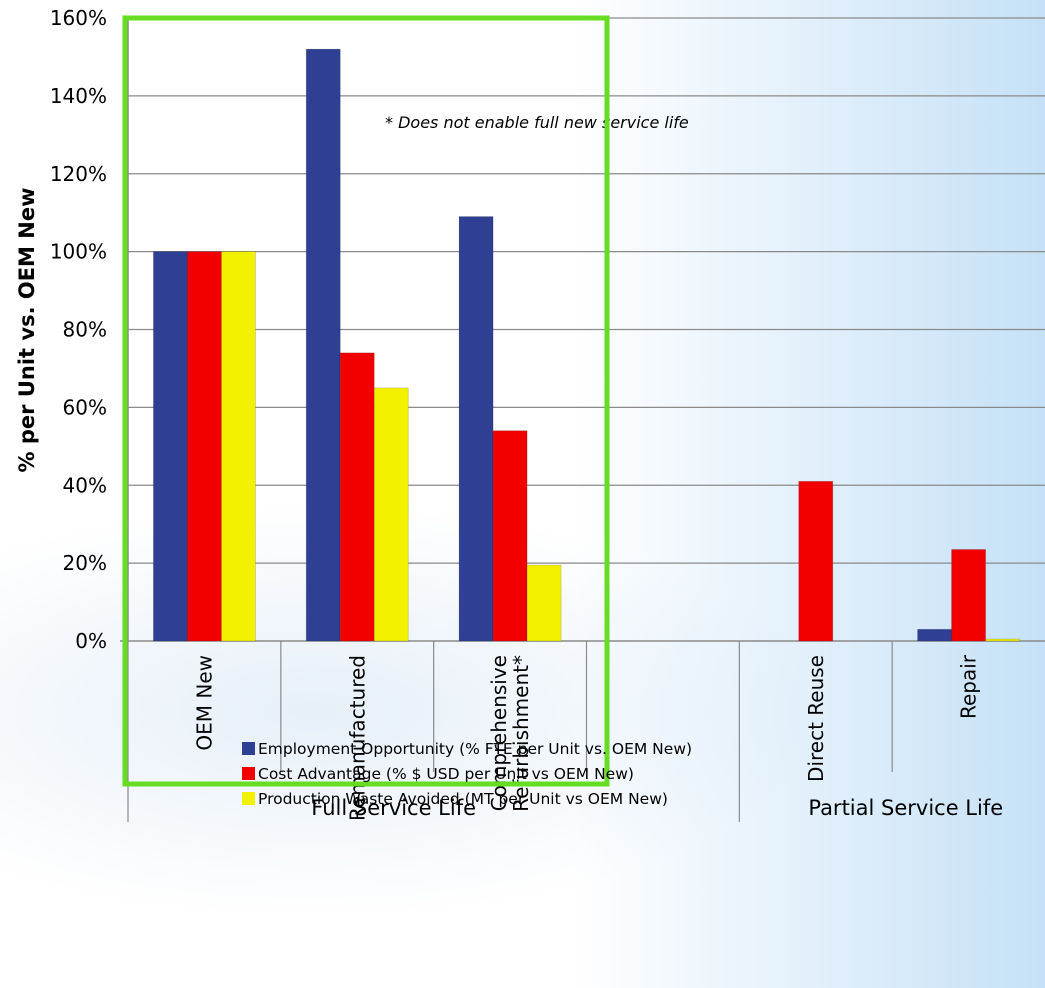 The height and width of the screenshot is (988, 1045). Describe the element at coordinates (91, 641) in the screenshot. I see `y-tick-label: 0%` at that location.